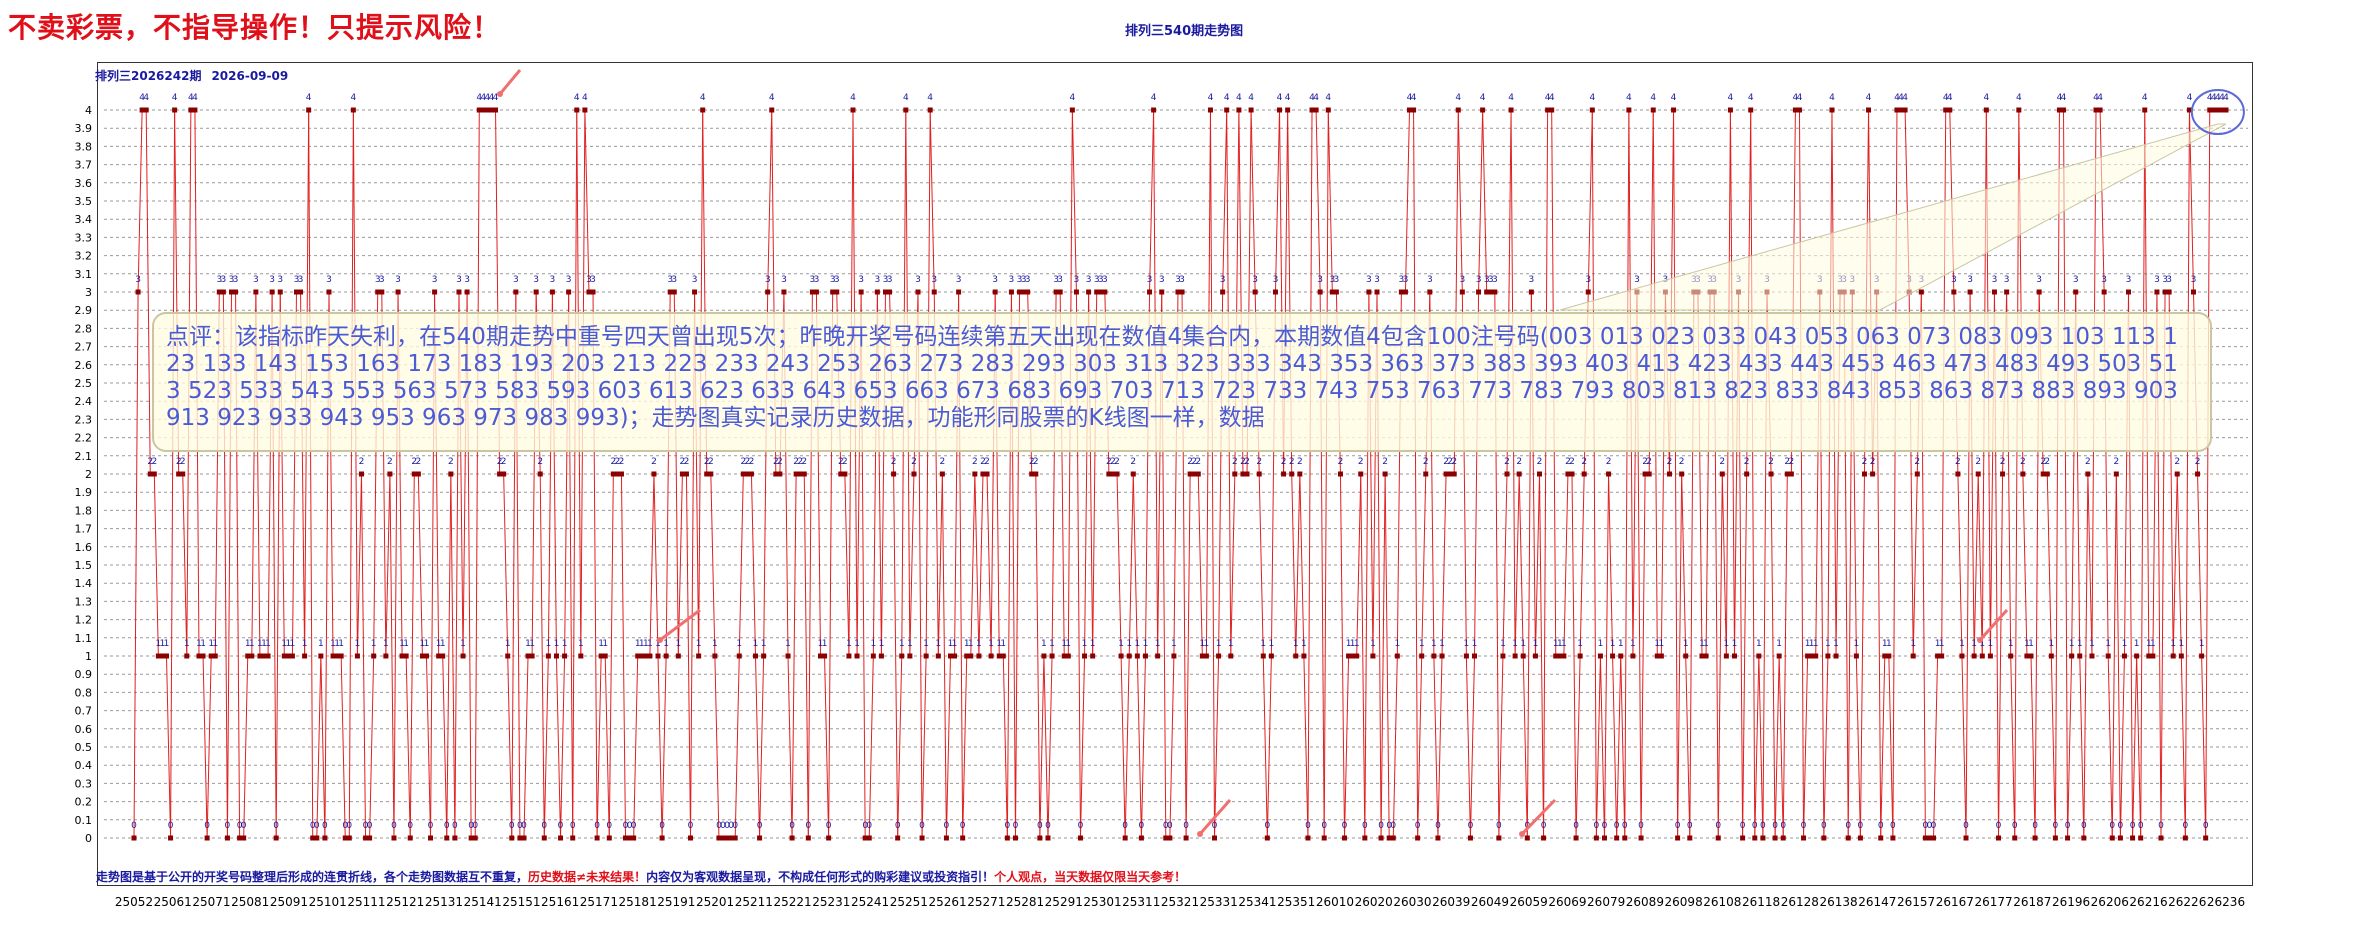  Describe the element at coordinates (1916, 902) in the screenshot. I see `x-tick-label: 26157` at that location.